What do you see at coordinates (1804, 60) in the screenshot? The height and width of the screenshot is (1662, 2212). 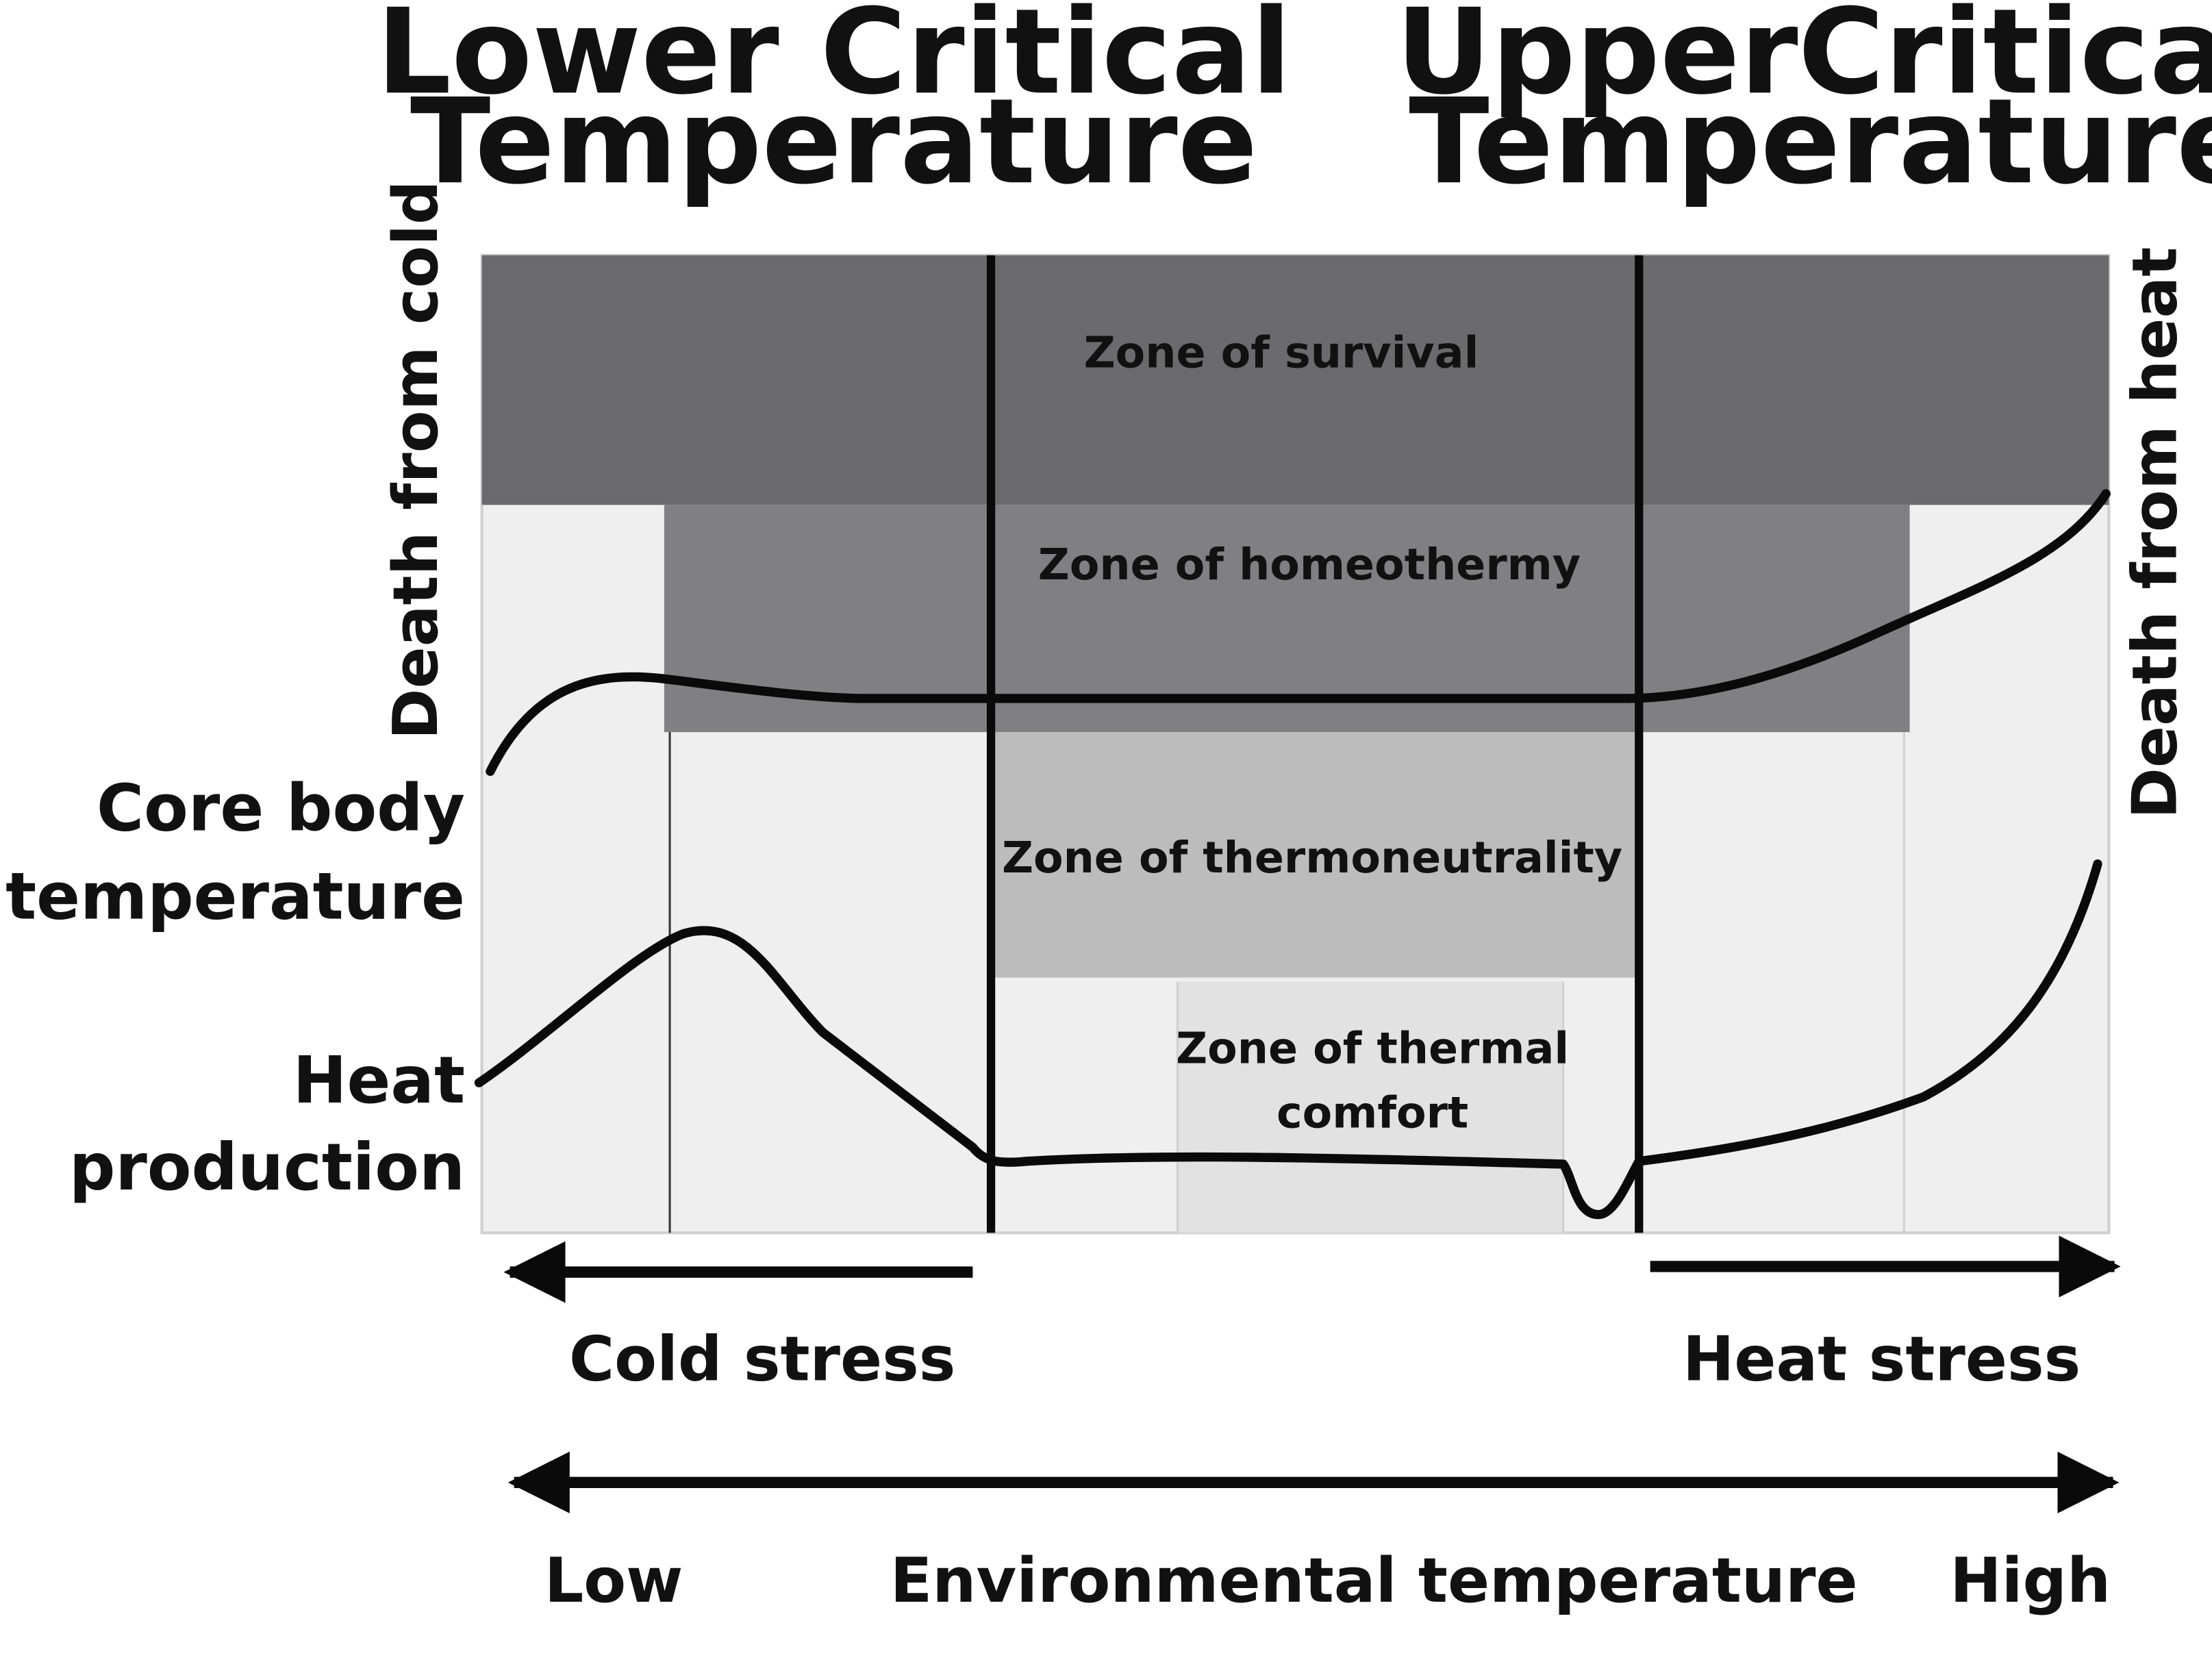 I see `upper-critical-temperature-label: UpperCritical` at bounding box center [1804, 60].